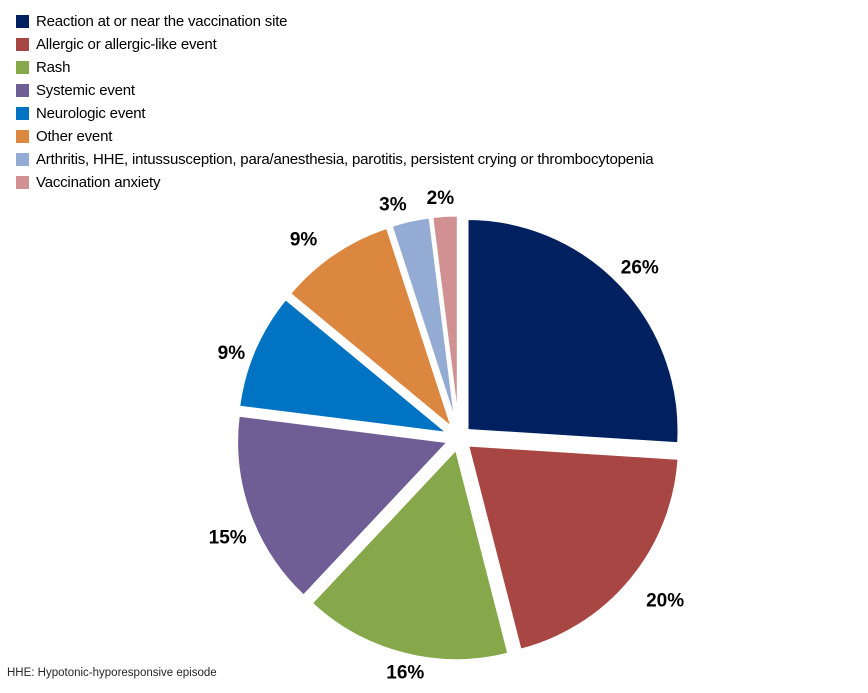 This screenshot has height=693, width=868. Describe the element at coordinates (304, 239) in the screenshot. I see `slice-percent-label-6: 9%` at that location.